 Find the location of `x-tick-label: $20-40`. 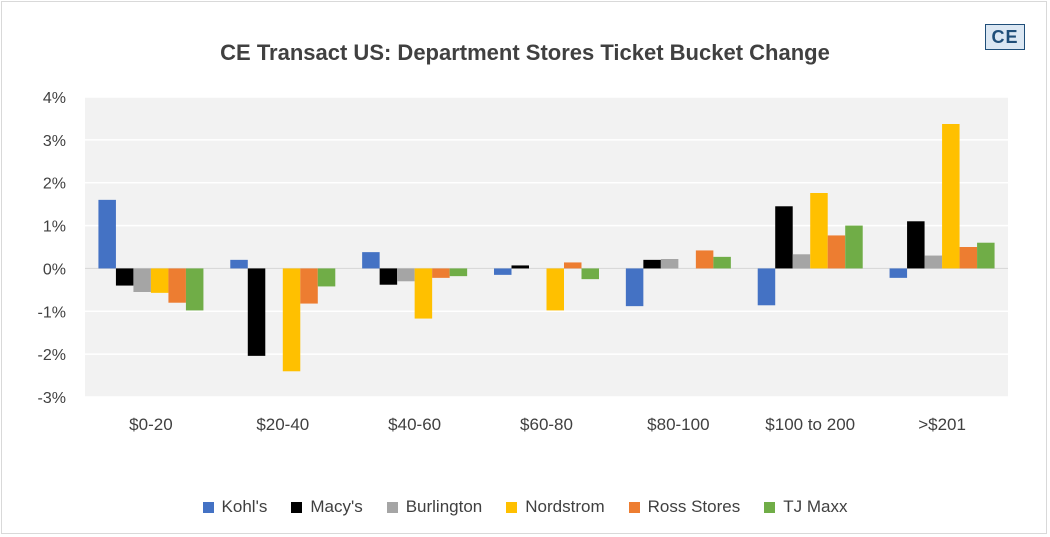

x-tick-label: $20-40 is located at coordinates (282, 424).